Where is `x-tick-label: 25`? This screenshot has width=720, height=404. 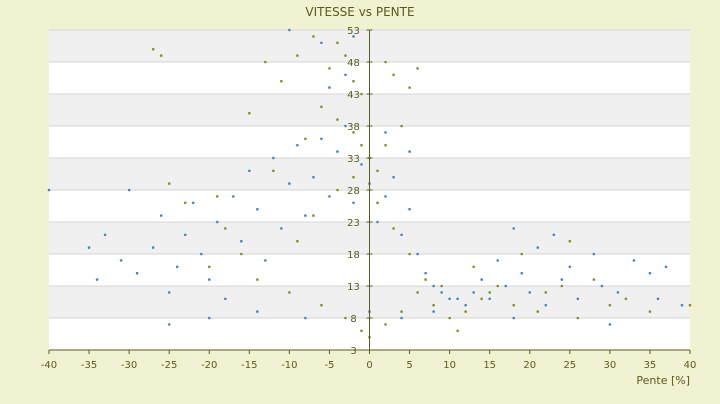 x-tick-label: 25 is located at coordinates (569, 365).